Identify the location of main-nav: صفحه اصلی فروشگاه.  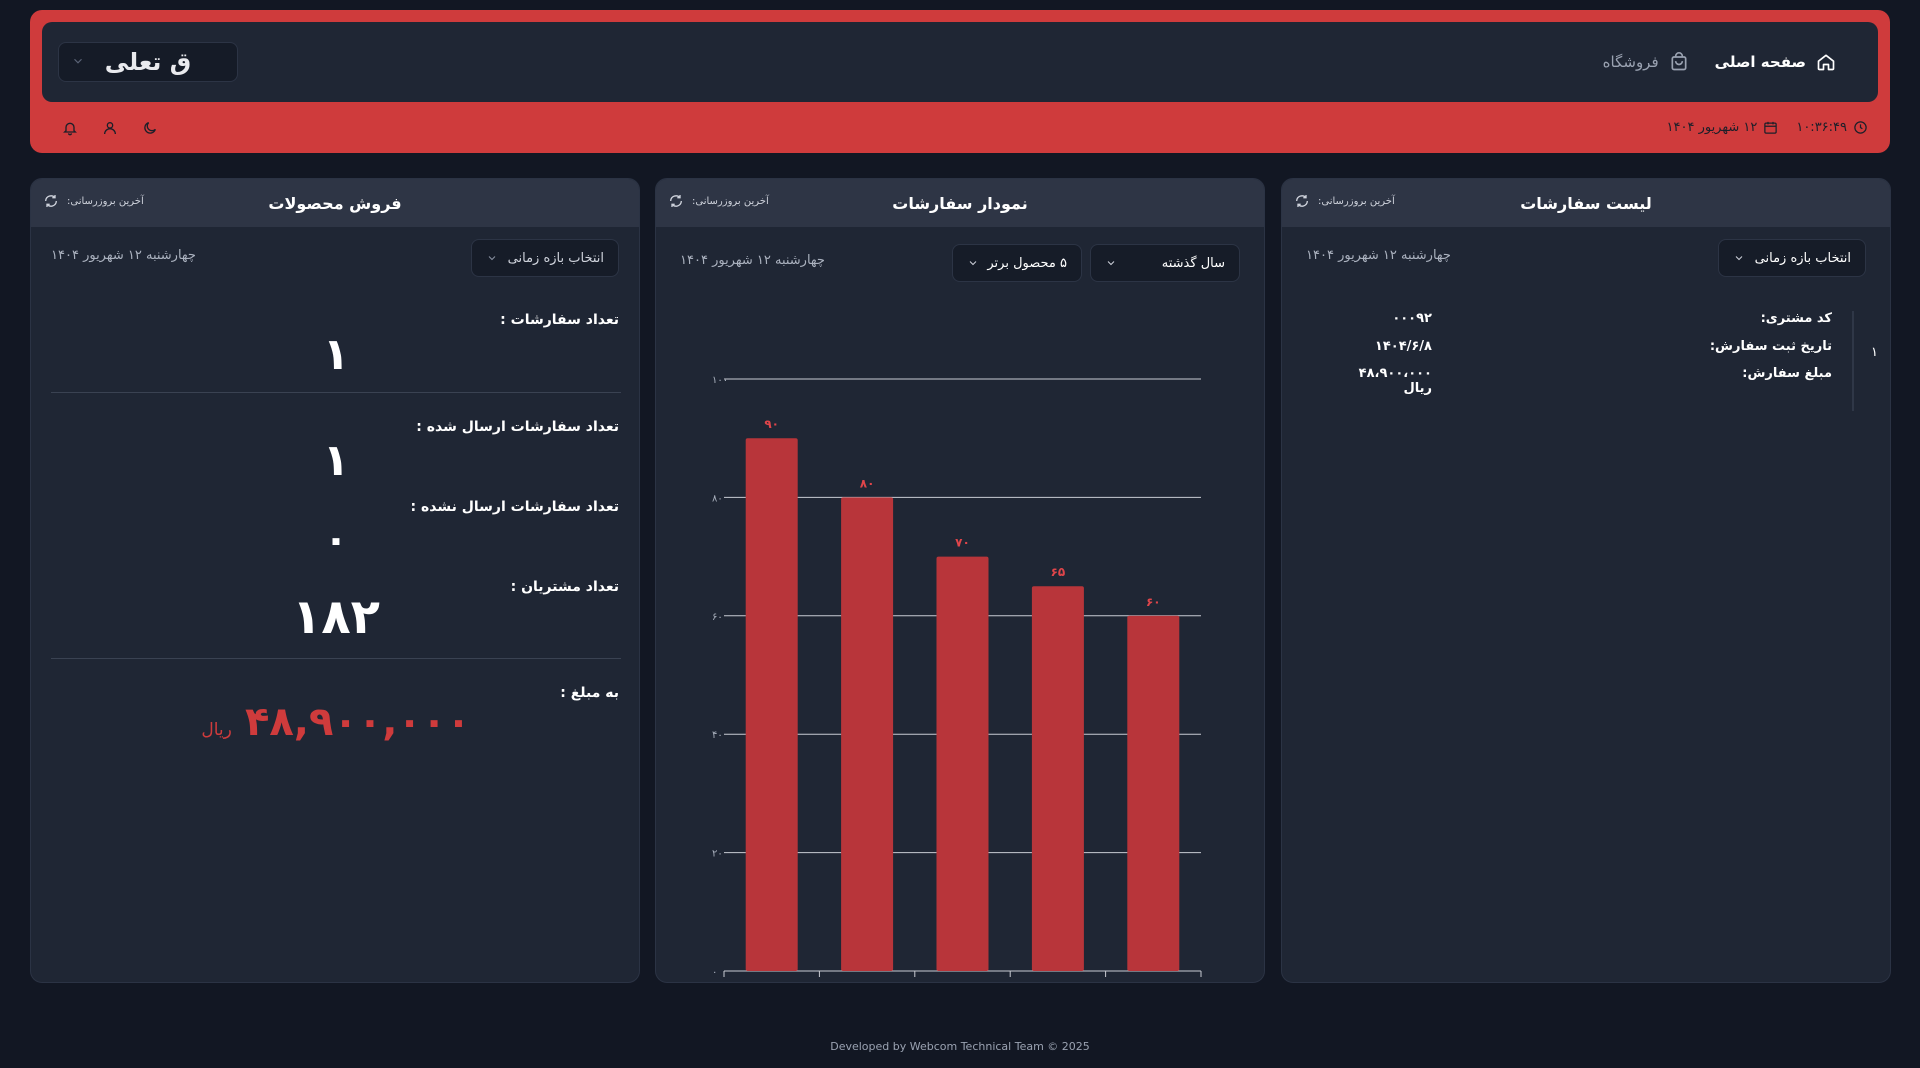
(1719, 62).